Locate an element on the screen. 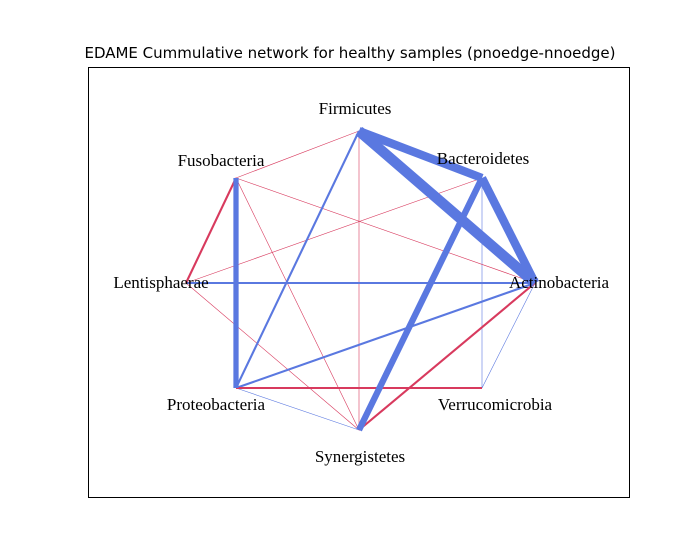 The width and height of the screenshot is (700, 560). node-label-lentisphaerae: Lentisphaerae is located at coordinates (160, 282).